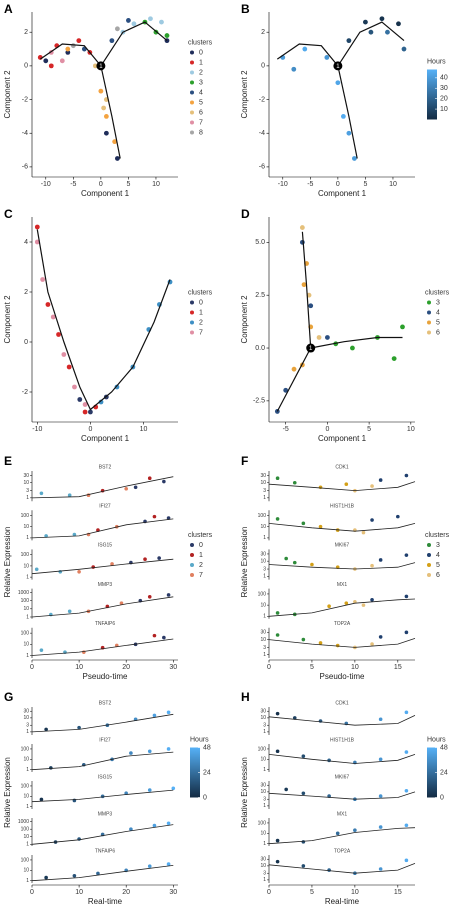 This screenshot has height=913, width=474. Describe the element at coordinates (8, 461) in the screenshot. I see `panel-label: E` at that location.